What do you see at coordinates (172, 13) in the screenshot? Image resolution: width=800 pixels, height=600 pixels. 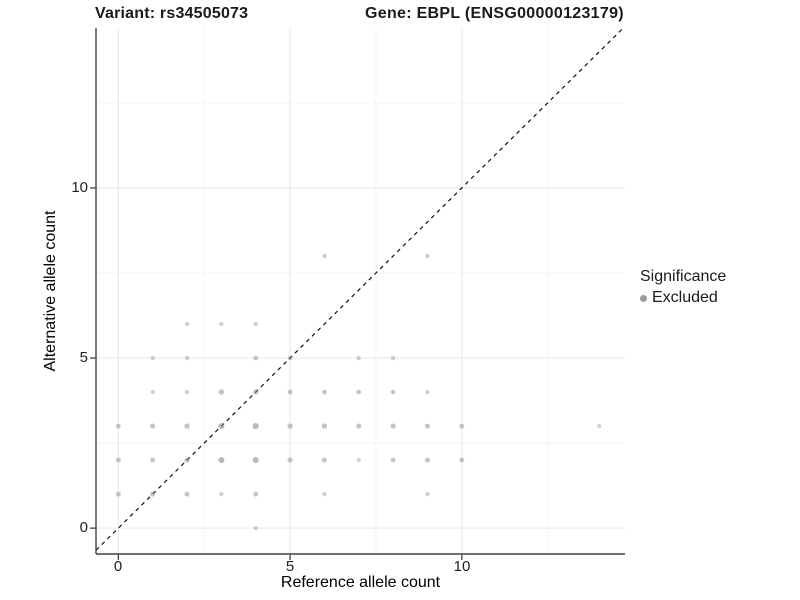 I see `variant-title: Variant: rs34505073` at bounding box center [172, 13].